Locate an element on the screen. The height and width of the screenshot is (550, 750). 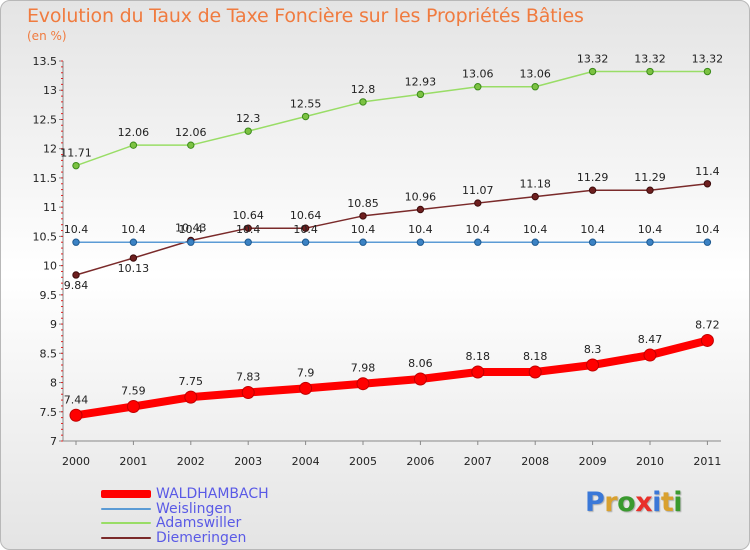
data-label: 8.3 is located at coordinates (593, 349).